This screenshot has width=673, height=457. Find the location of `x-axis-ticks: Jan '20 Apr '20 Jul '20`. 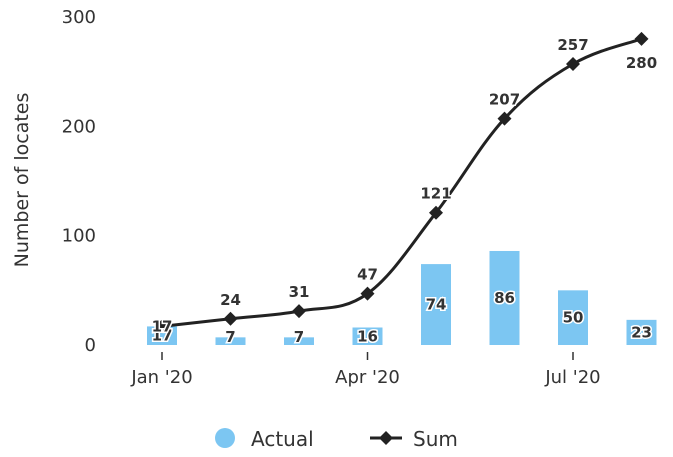

x-axis-ticks: Jan '20 Apr '20 Jul '20 is located at coordinates (365, 370).